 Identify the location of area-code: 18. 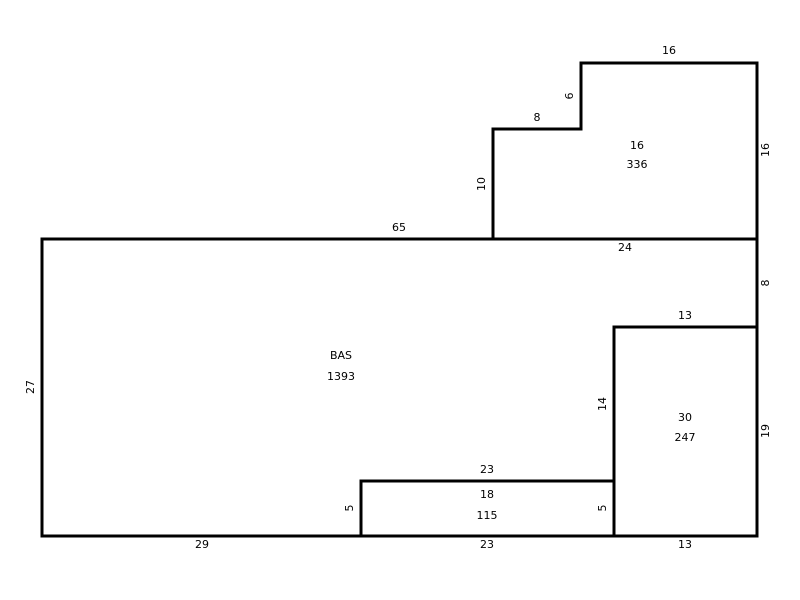
(487, 494).